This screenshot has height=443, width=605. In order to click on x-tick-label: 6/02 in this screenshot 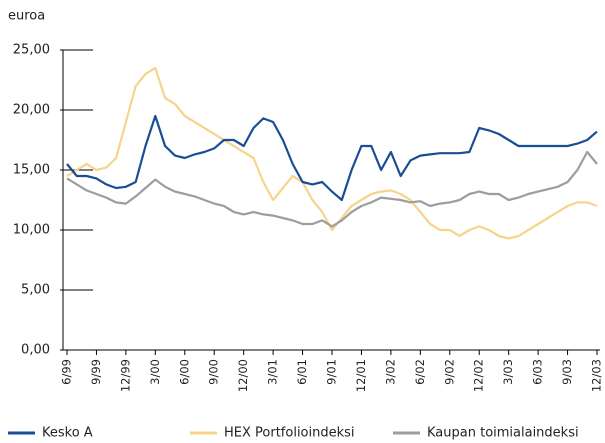, I will do `click(420, 372)`.